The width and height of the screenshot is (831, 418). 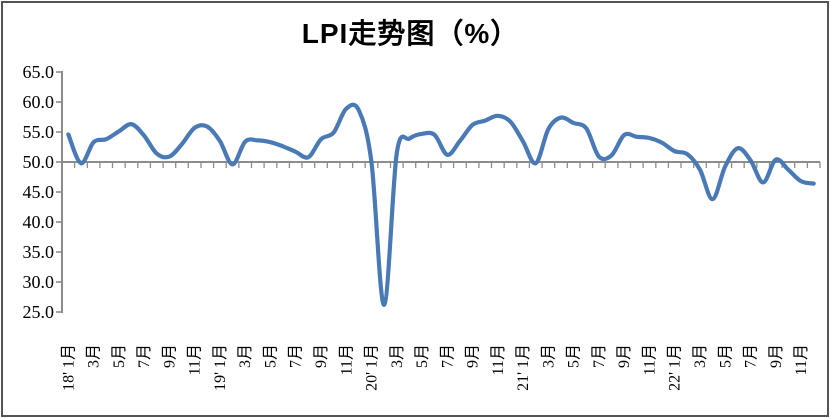 I want to click on x-tick-label: 21' 1月, so click(x=523, y=367).